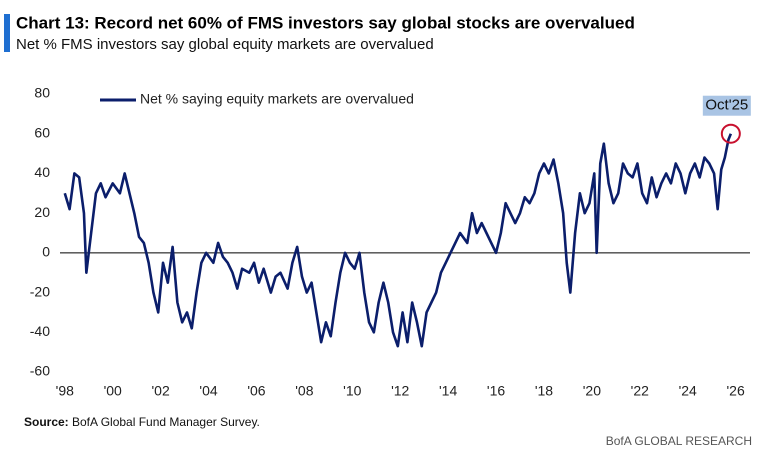 This screenshot has height=473, width=760. What do you see at coordinates (544, 391) in the screenshot?
I see `x-tick-label: '18` at bounding box center [544, 391].